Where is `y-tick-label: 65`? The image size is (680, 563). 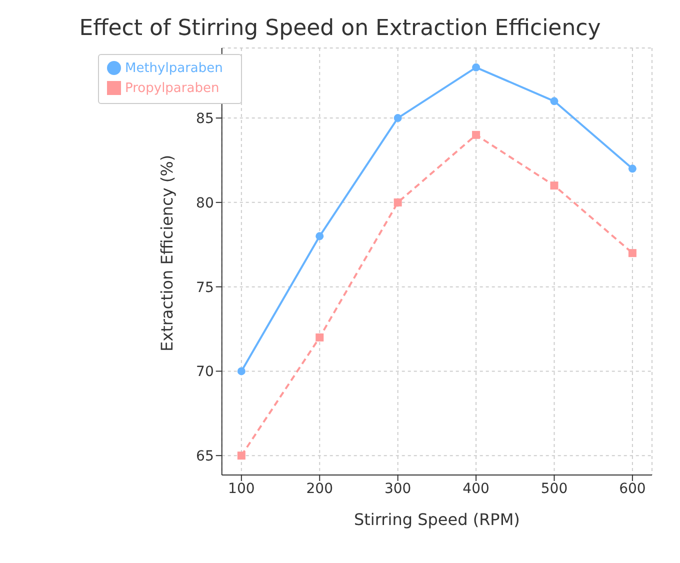 y-tick-label: 65 is located at coordinates (205, 456).